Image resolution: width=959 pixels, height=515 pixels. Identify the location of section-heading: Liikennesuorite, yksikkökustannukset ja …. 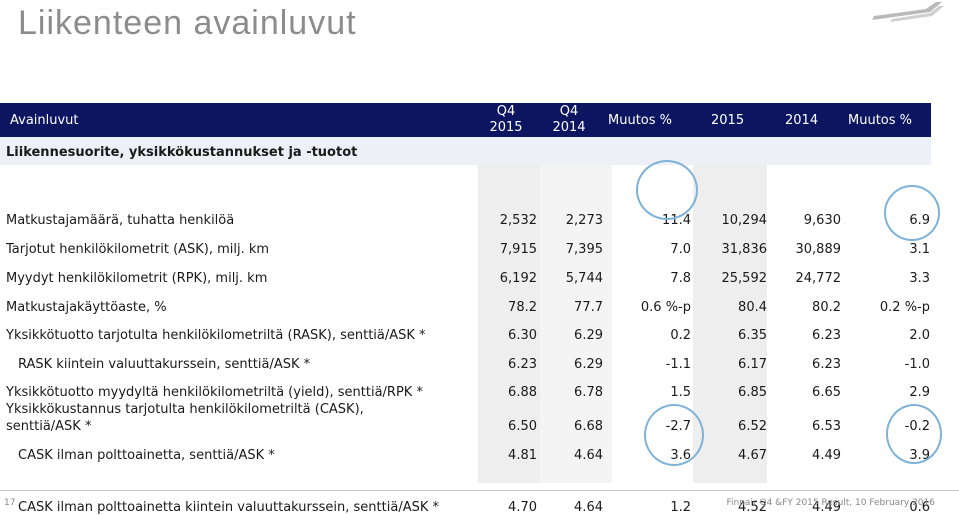
(465, 151).